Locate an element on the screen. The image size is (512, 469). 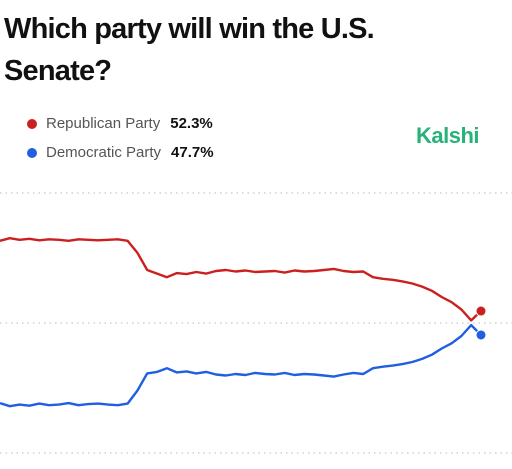
legend-label: Democratic Party is located at coordinates (104, 152).